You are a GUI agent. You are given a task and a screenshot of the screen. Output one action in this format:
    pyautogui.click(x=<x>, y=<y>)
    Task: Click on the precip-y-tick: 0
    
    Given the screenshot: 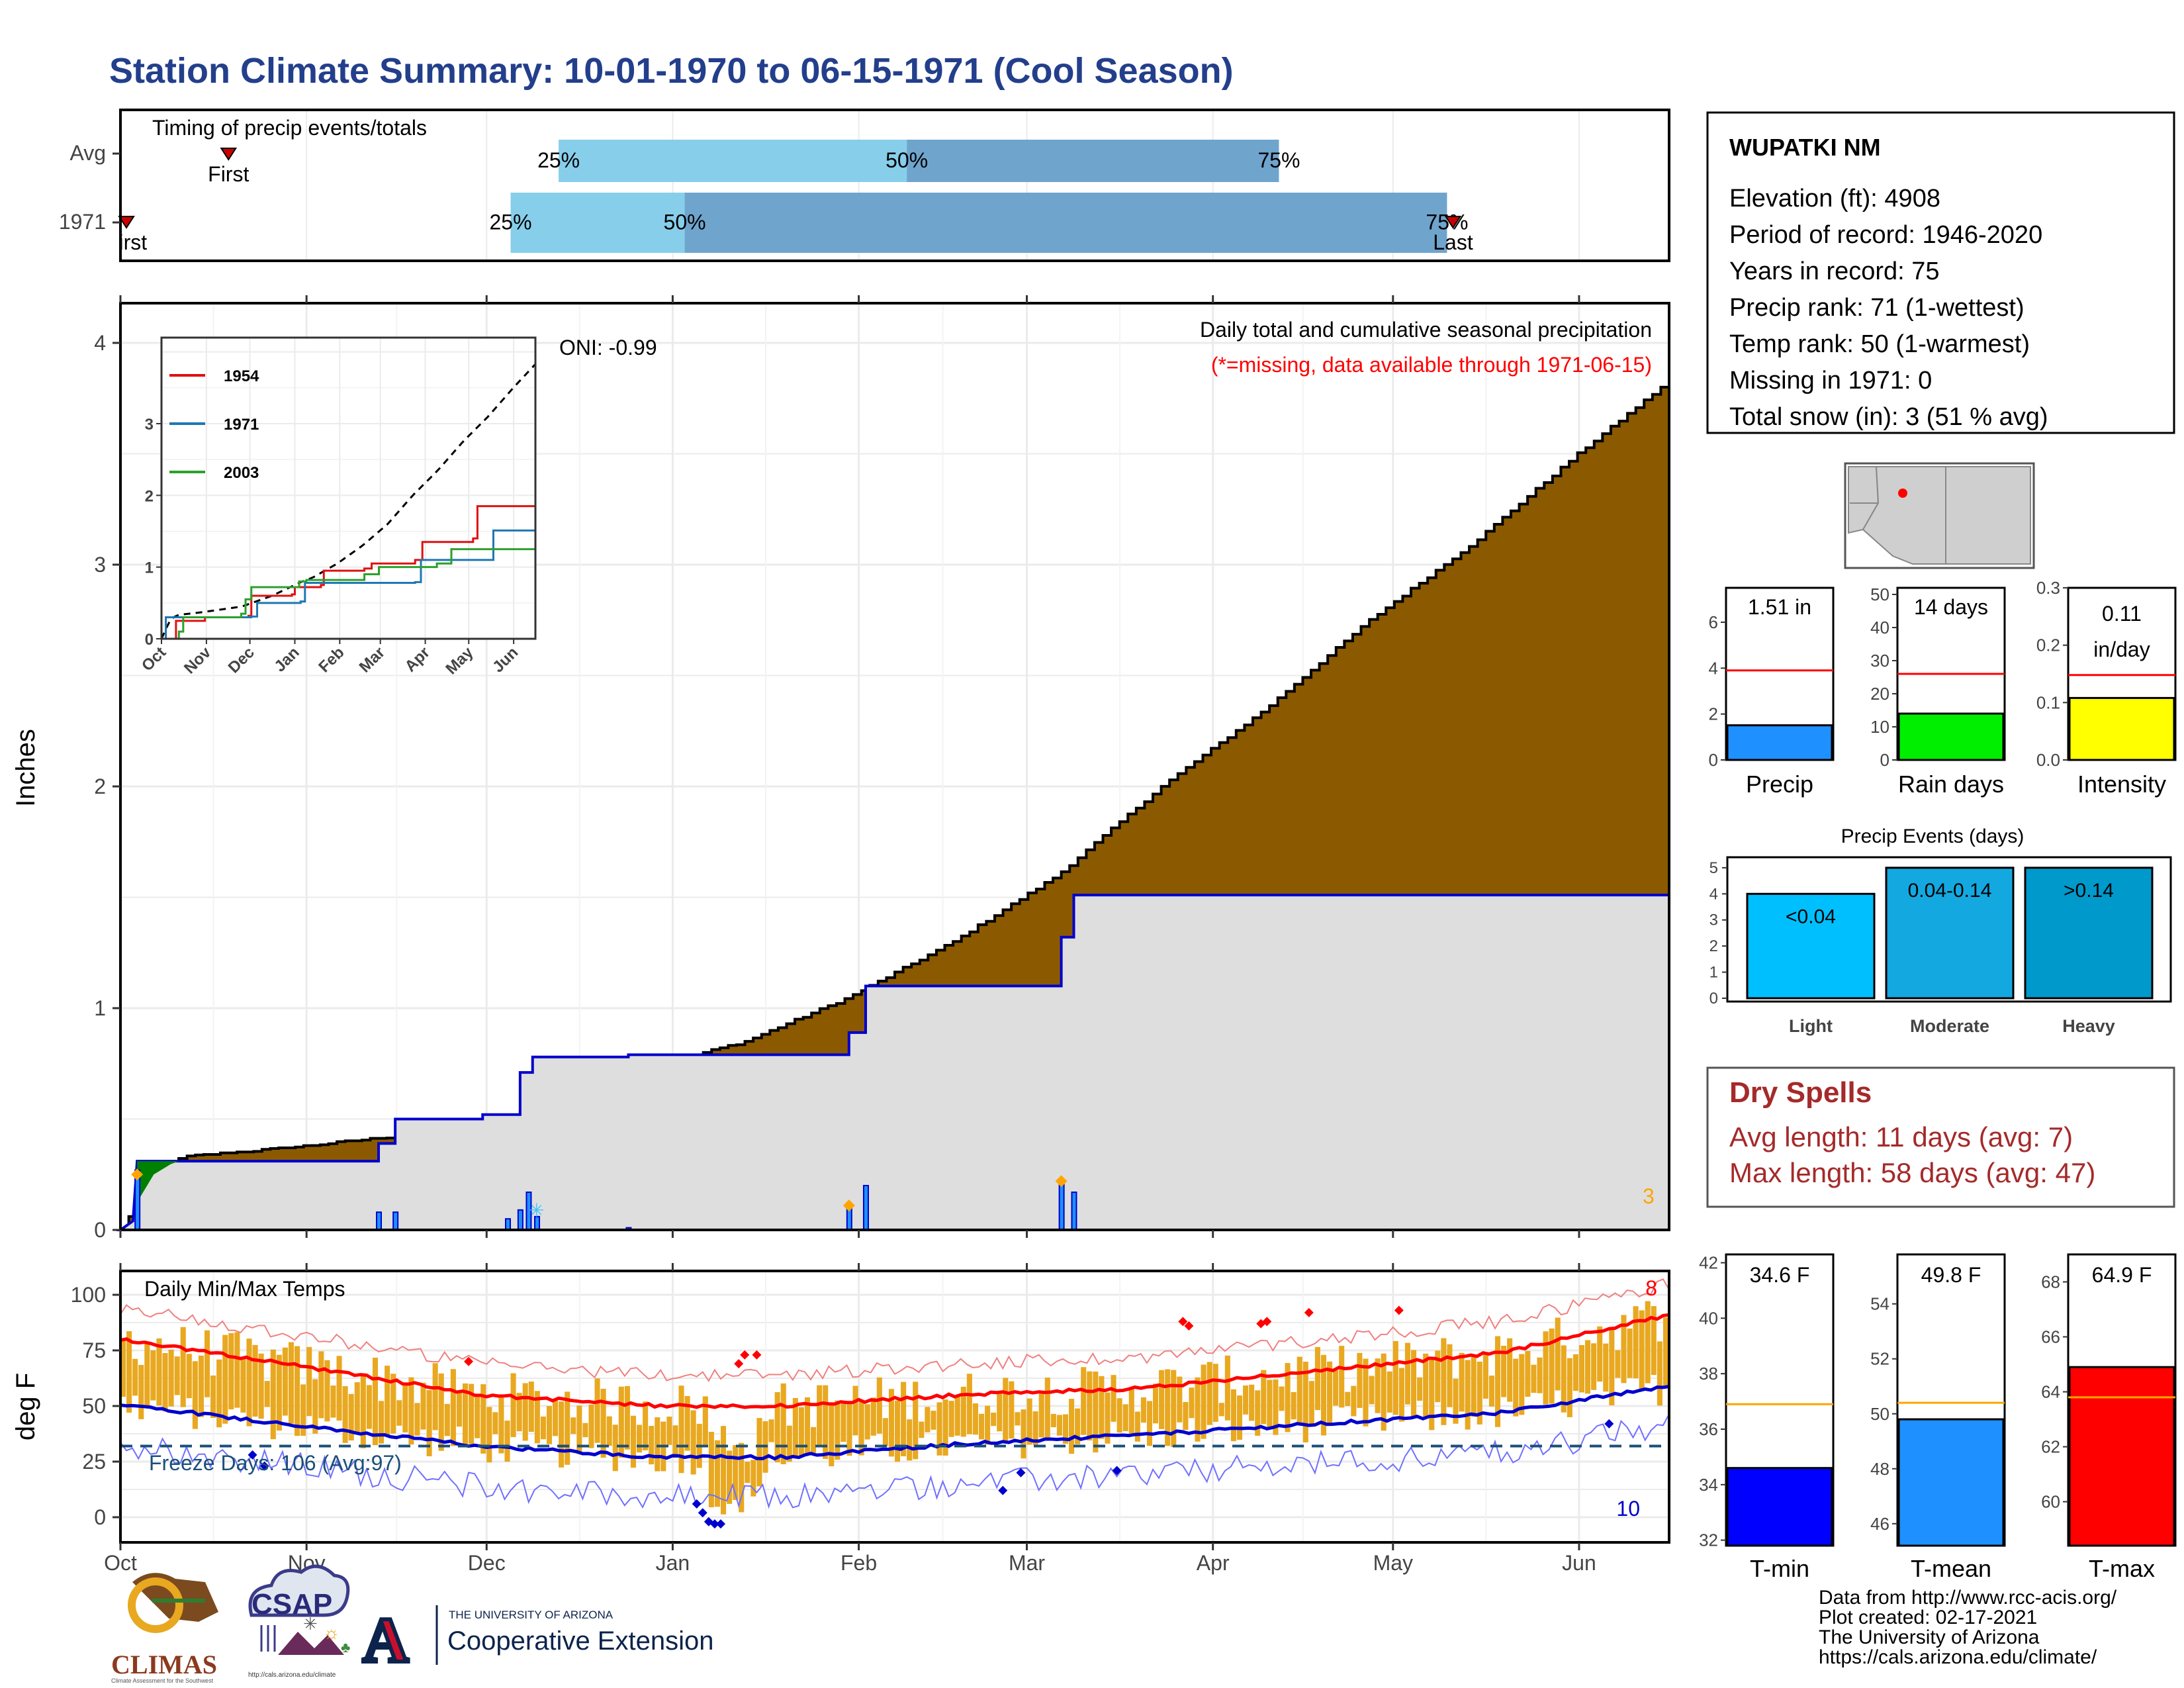 What is the action you would take?
    pyautogui.click(x=100, y=1230)
    